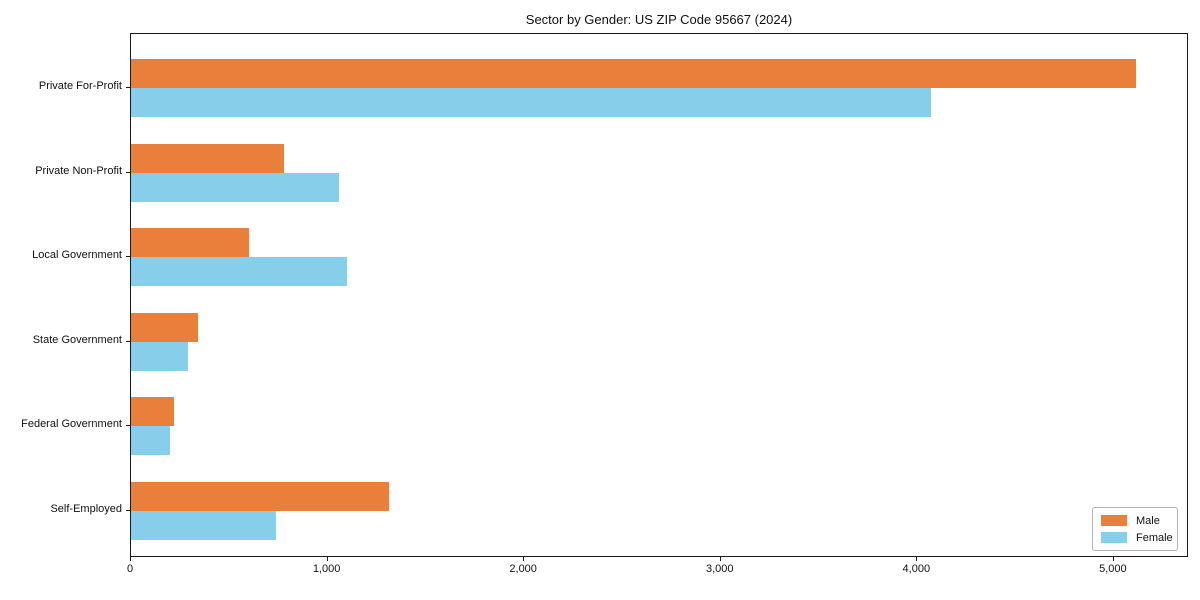 The image size is (1200, 600). Describe the element at coordinates (80, 86) in the screenshot. I see `y-axis-label: Private For-Profit` at that location.